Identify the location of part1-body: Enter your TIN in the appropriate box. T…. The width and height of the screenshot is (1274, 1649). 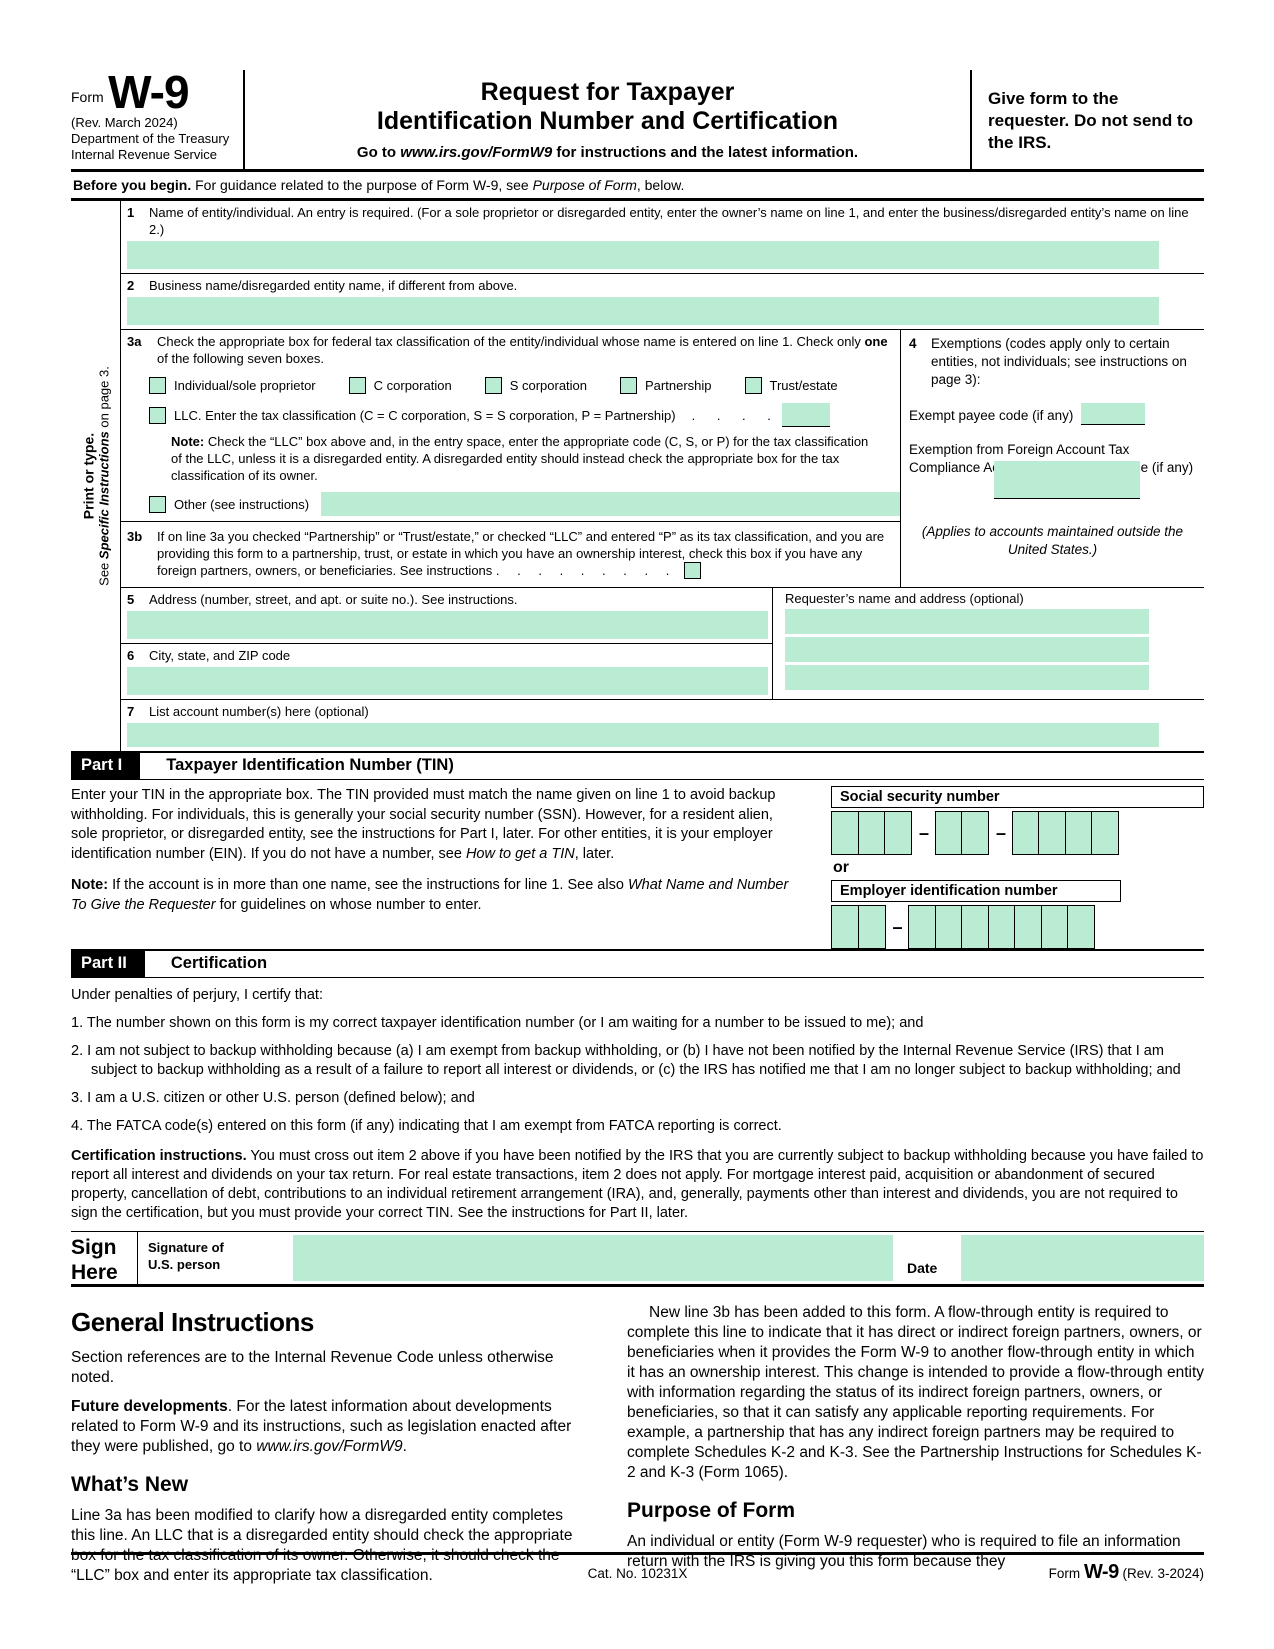
(637, 864).